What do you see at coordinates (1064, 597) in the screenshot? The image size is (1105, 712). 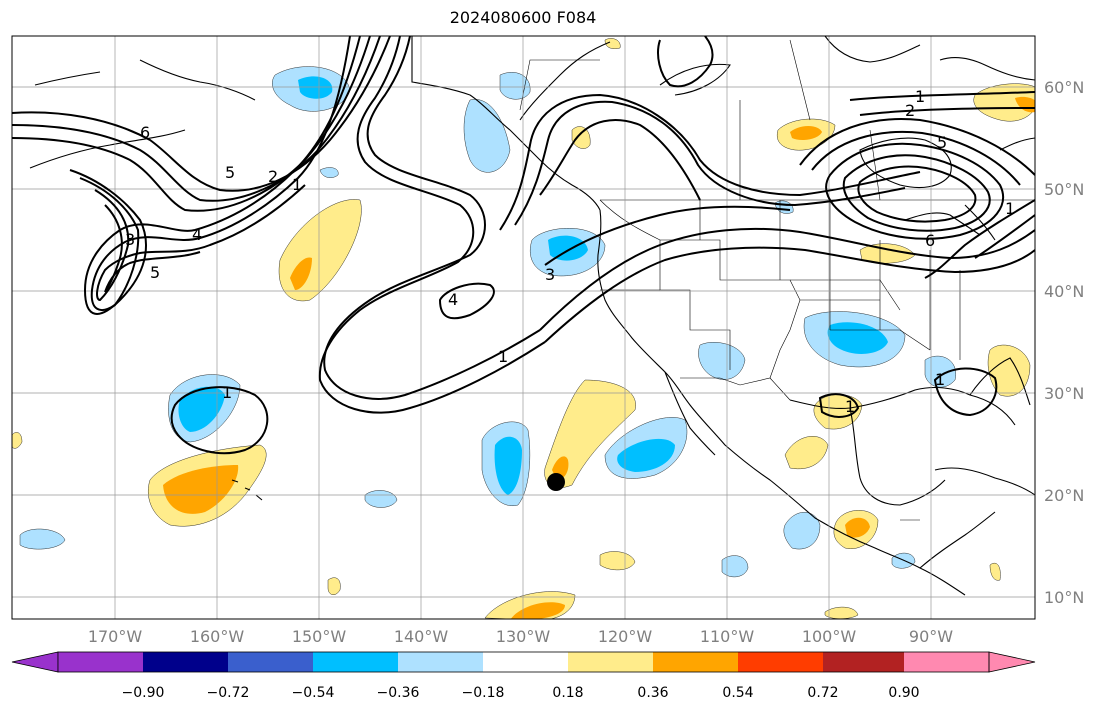 I see `lat-label: 10°N` at bounding box center [1064, 597].